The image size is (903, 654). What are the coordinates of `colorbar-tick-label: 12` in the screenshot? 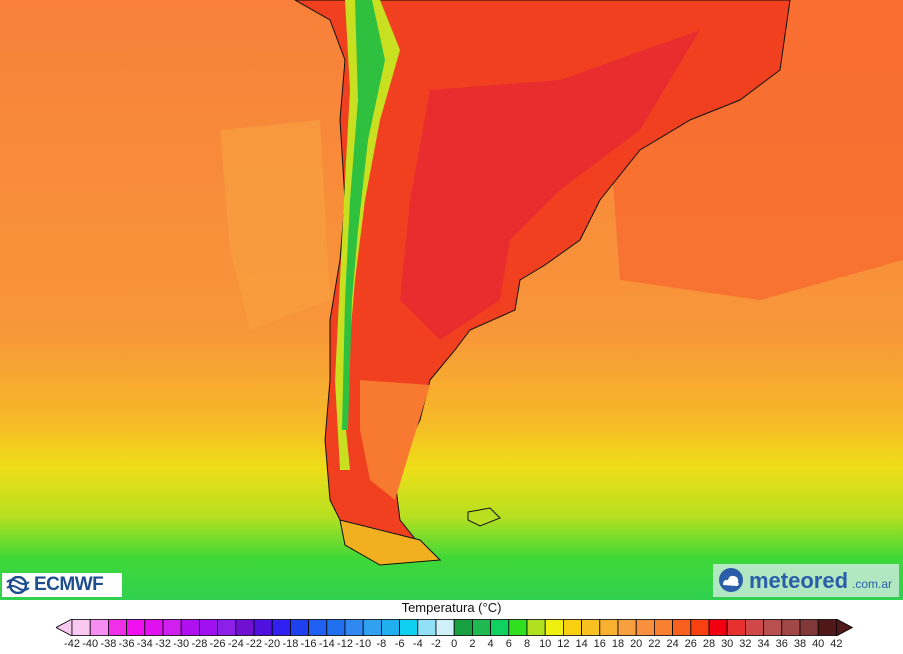 It's located at (563, 644).